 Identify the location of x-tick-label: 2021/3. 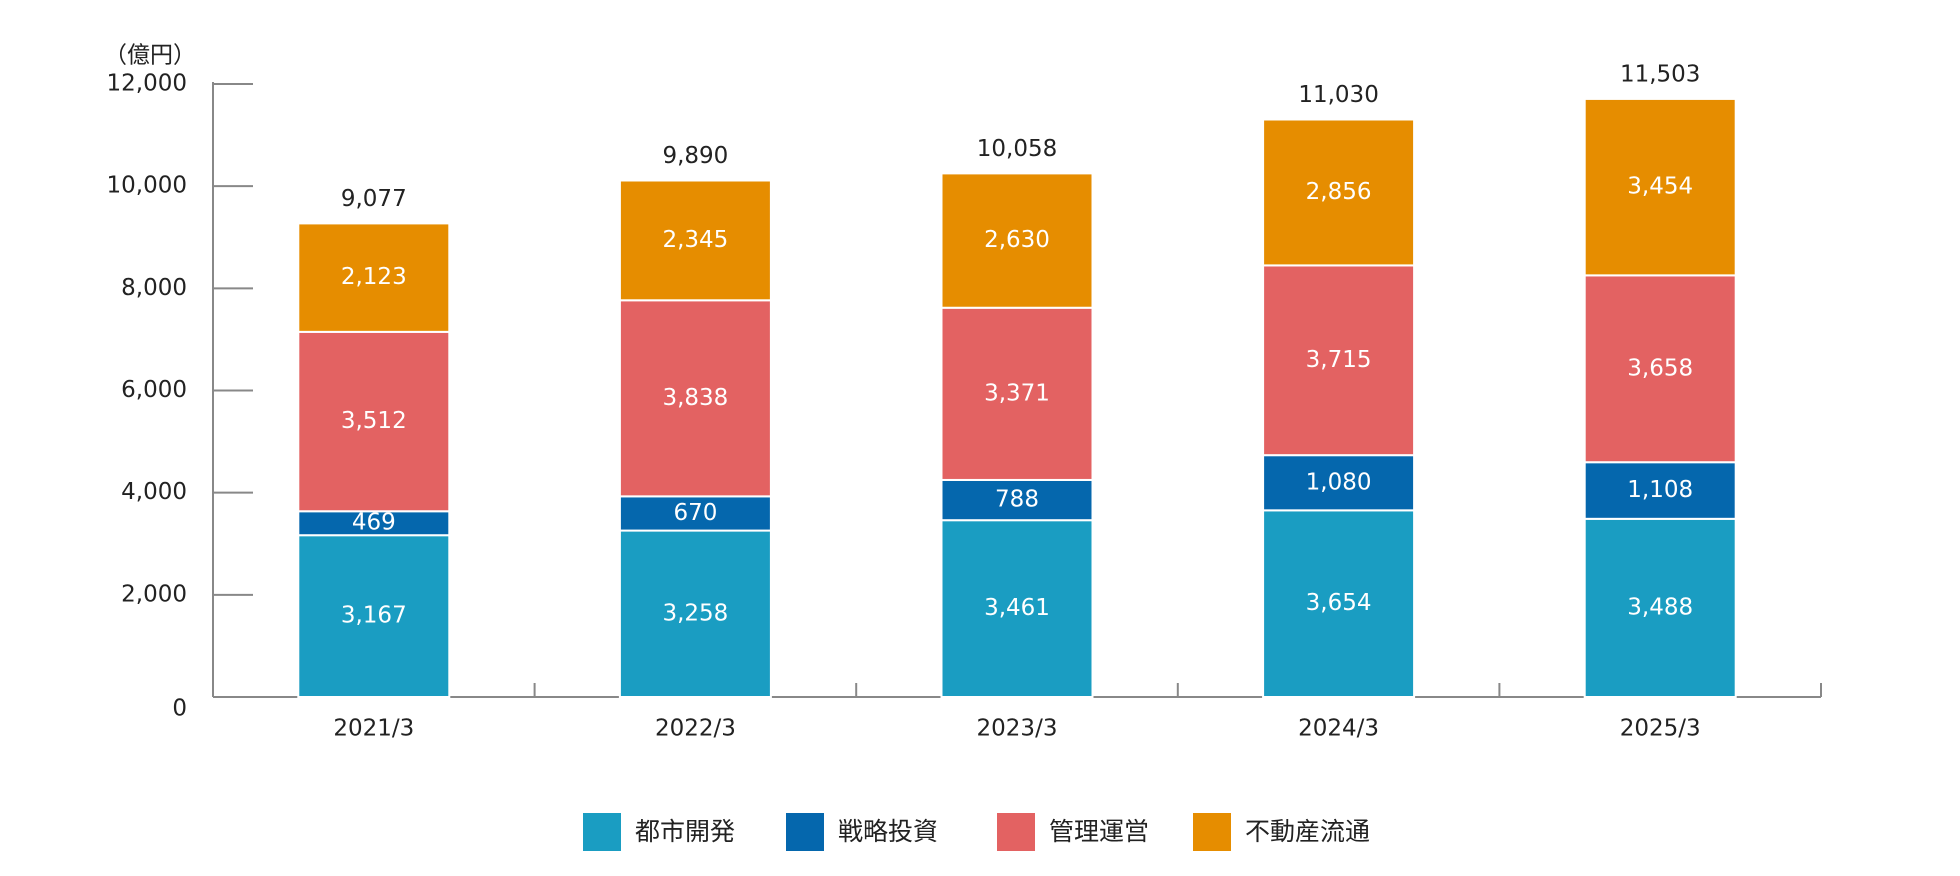
(373, 729).